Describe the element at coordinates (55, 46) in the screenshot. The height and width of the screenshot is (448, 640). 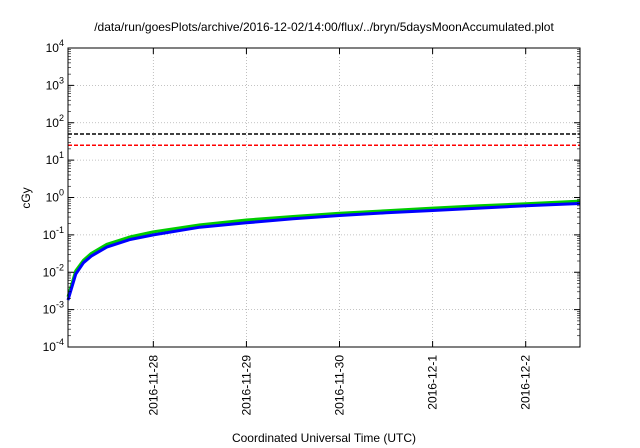
I see `y-tick-label: 10⁴` at that location.